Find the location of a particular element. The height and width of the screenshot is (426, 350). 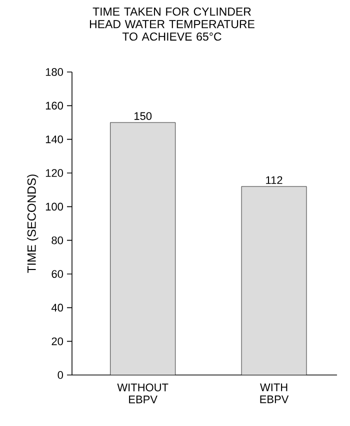

x-tick-label: WITH EBPV is located at coordinates (274, 394).